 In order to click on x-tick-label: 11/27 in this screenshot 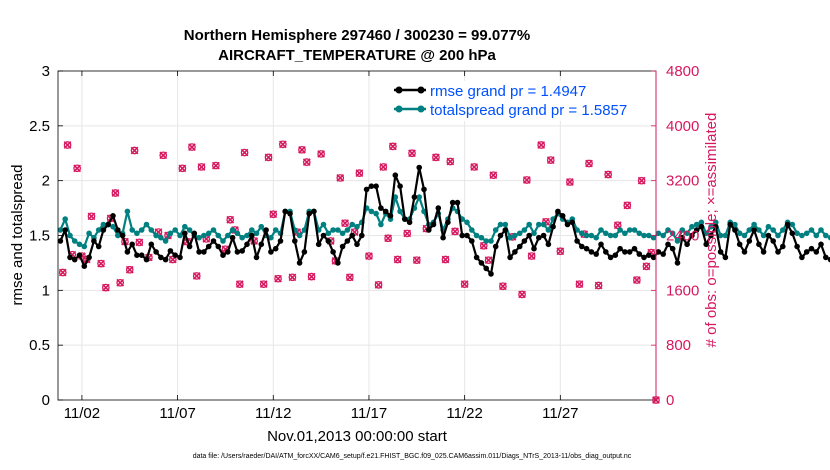, I will do `click(560, 413)`.